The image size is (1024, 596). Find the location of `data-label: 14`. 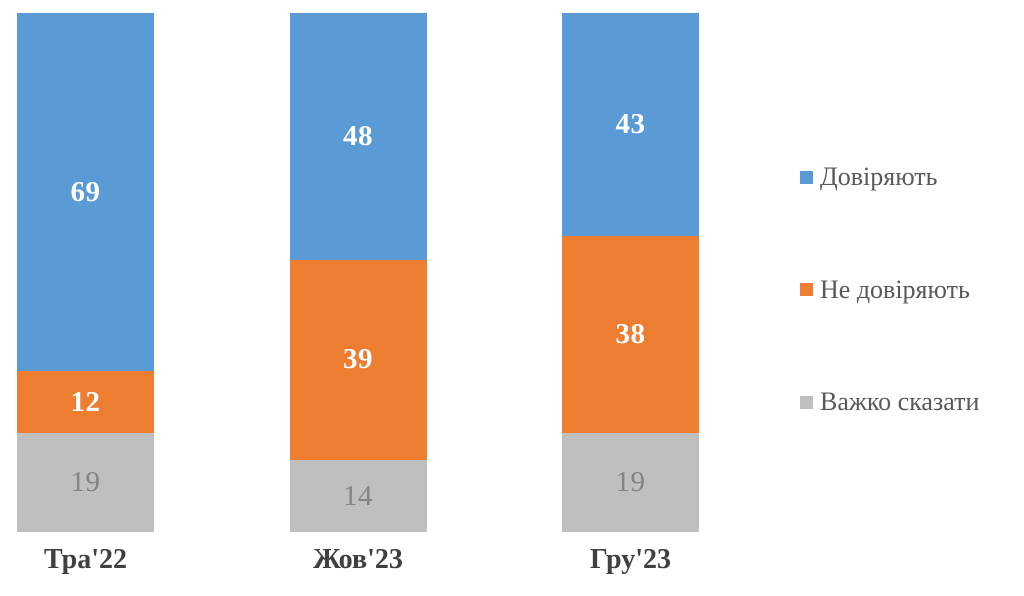

data-label: 14 is located at coordinates (358, 495).